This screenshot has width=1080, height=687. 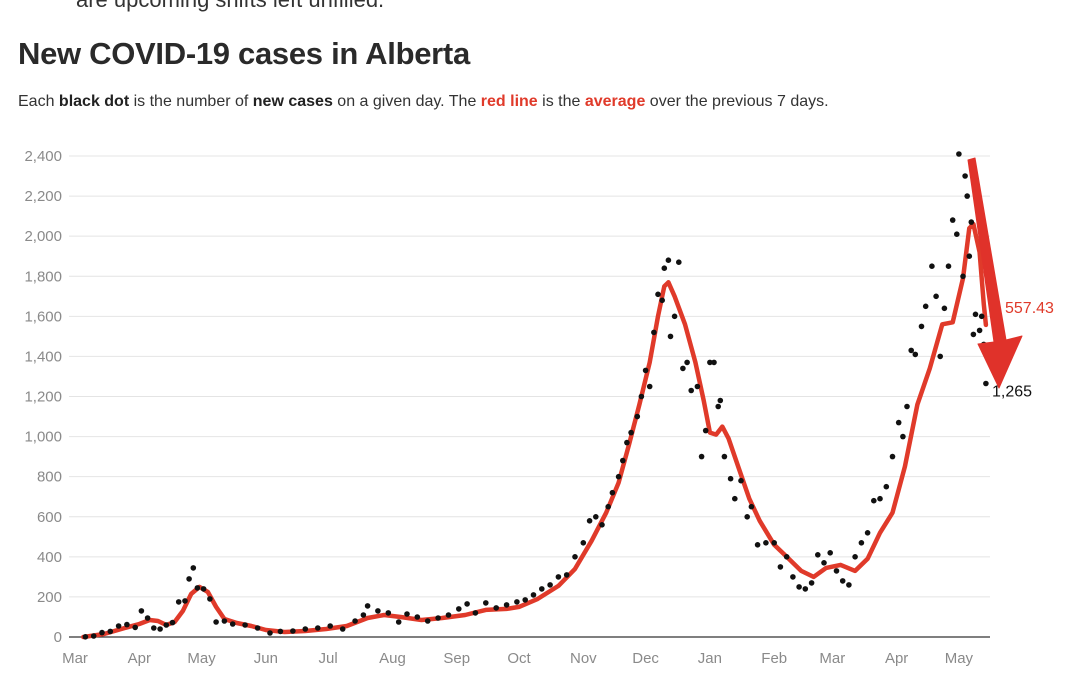 What do you see at coordinates (43, 196) in the screenshot?
I see `y-tick-label: 2,200` at bounding box center [43, 196].